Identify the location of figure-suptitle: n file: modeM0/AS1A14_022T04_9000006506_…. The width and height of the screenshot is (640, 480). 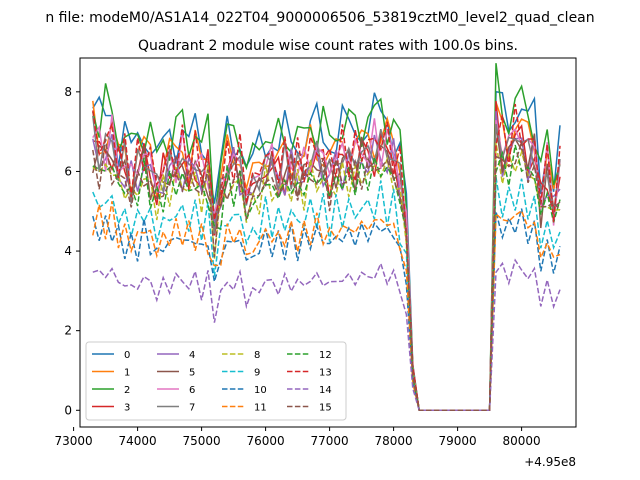
(319, 18).